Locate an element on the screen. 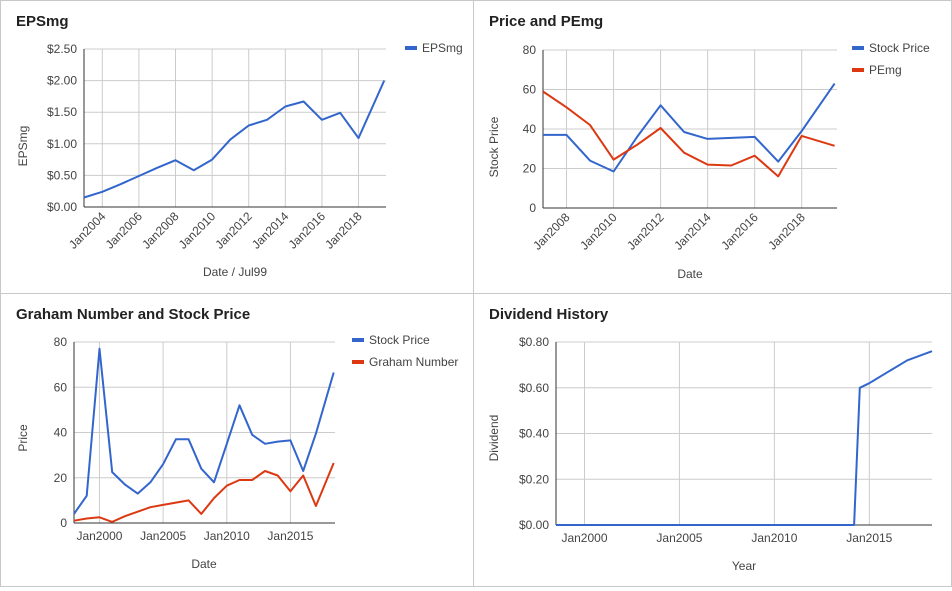 This screenshot has height=591, width=952. y-axis-title: Stock Price is located at coordinates (494, 146).